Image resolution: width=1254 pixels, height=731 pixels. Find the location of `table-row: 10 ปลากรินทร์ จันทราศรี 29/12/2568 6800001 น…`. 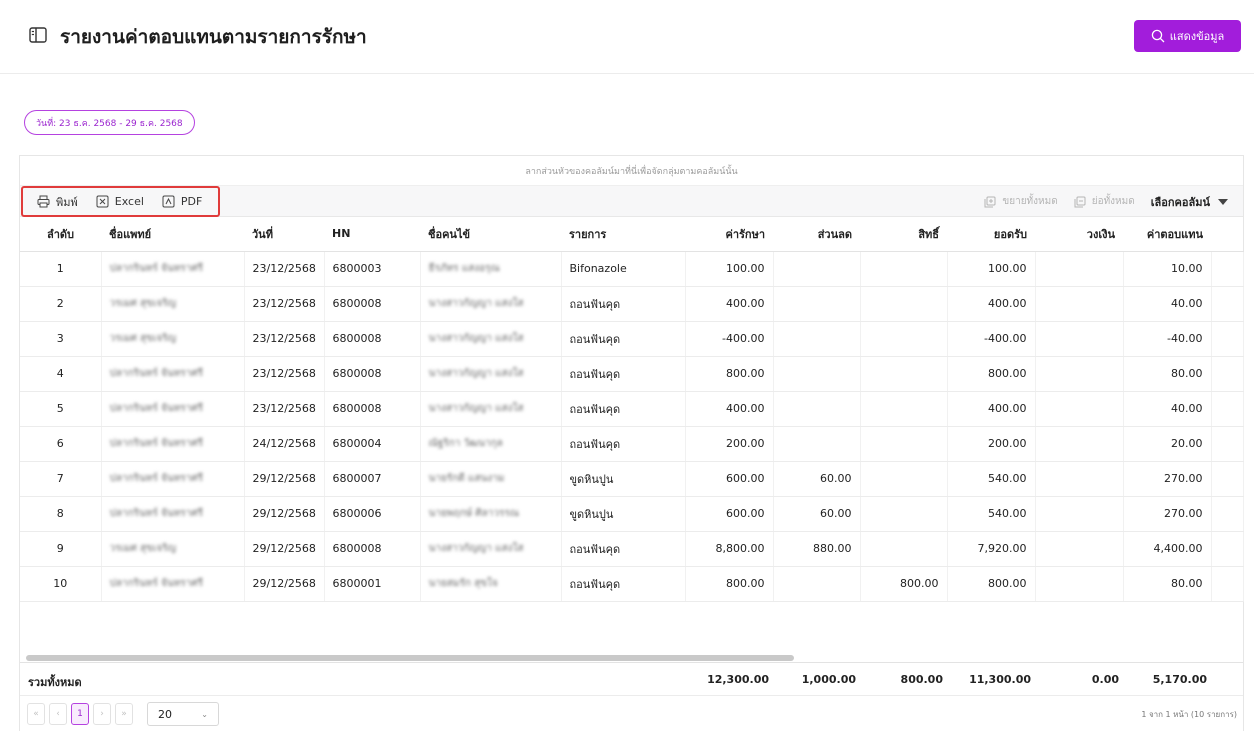

table-row: 10 ปลากรินทร์ จันทราศรี 29/12/2568 6800001 น… is located at coordinates (632, 584).